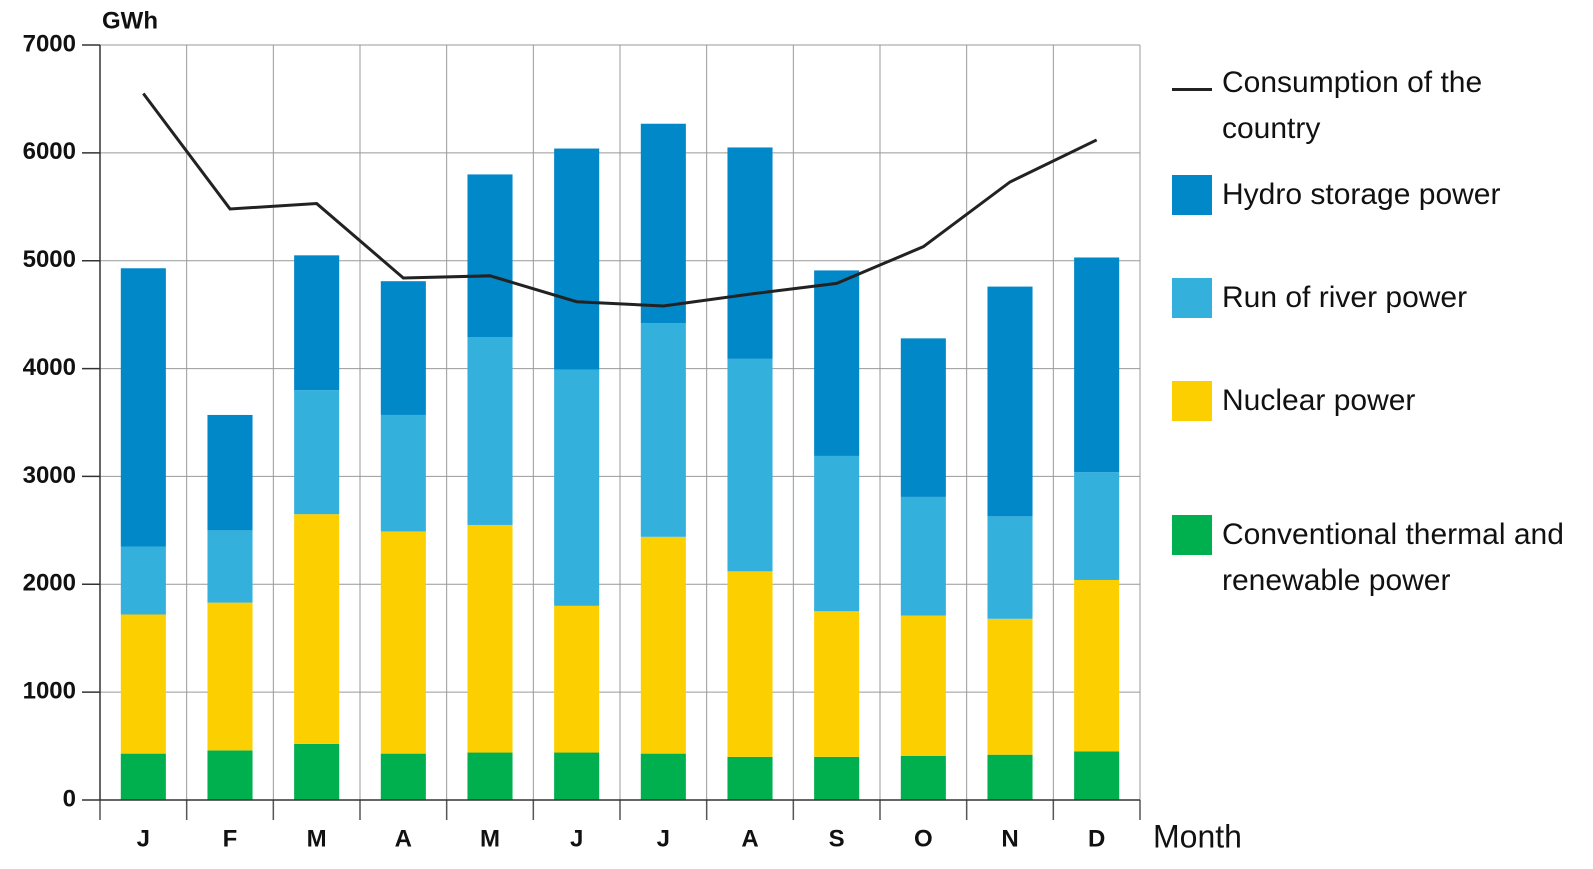  Describe the element at coordinates (1096, 838) in the screenshot. I see `x-tick-label: D` at that location.